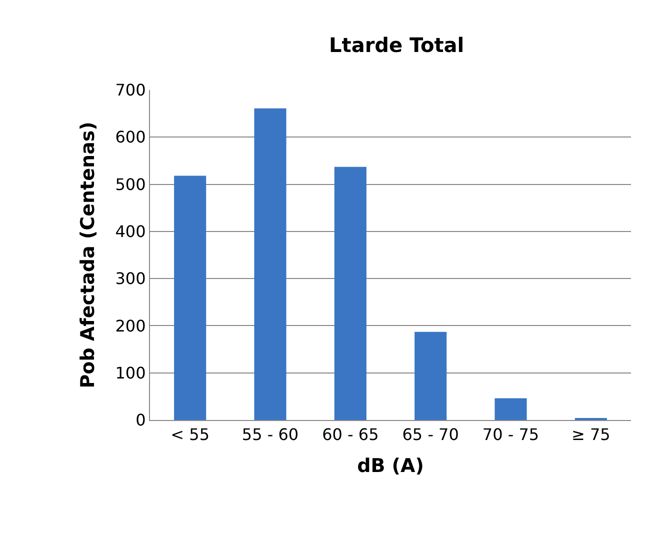  Describe the element at coordinates (130, 184) in the screenshot. I see `y-tick-label: 500` at that location.